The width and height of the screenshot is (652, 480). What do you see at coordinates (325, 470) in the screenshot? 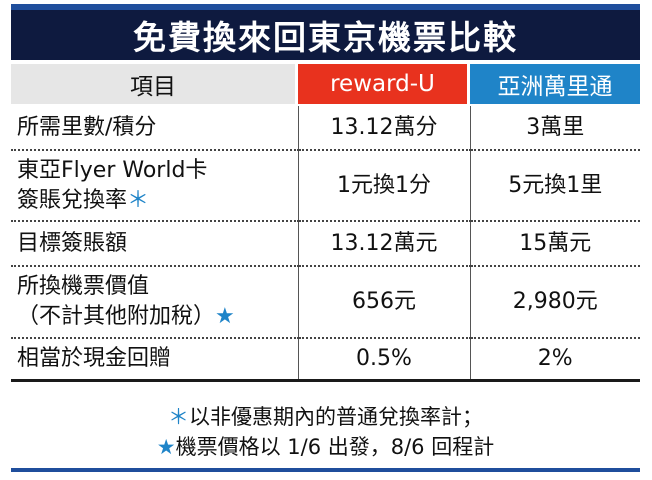
I see `bottom-accent-bar` at bounding box center [325, 470].